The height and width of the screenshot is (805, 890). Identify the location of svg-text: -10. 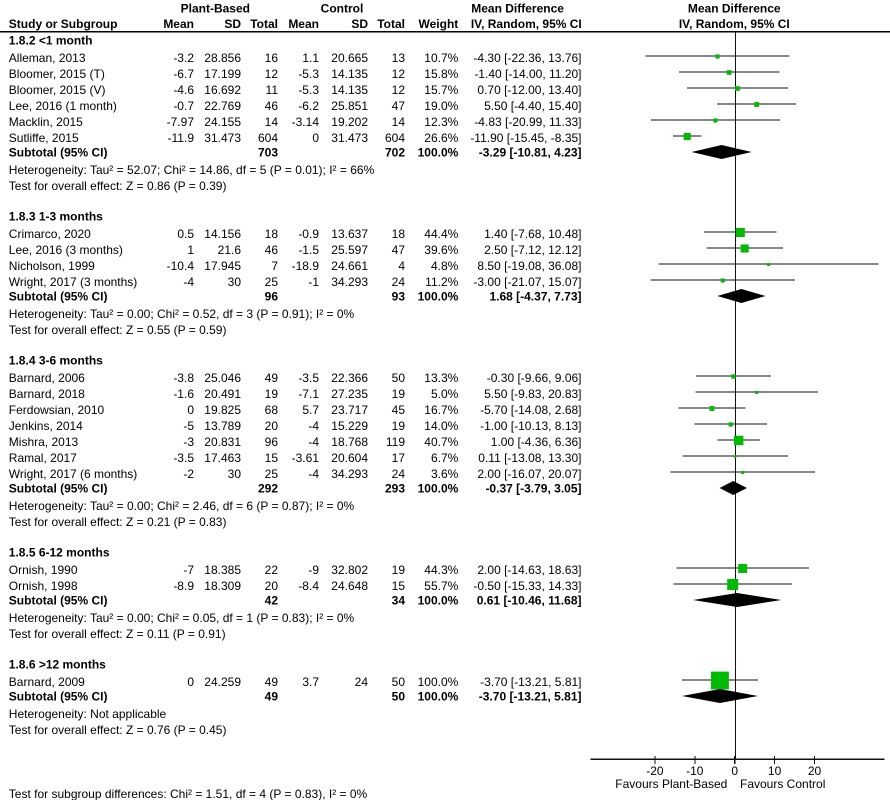
(695, 771).